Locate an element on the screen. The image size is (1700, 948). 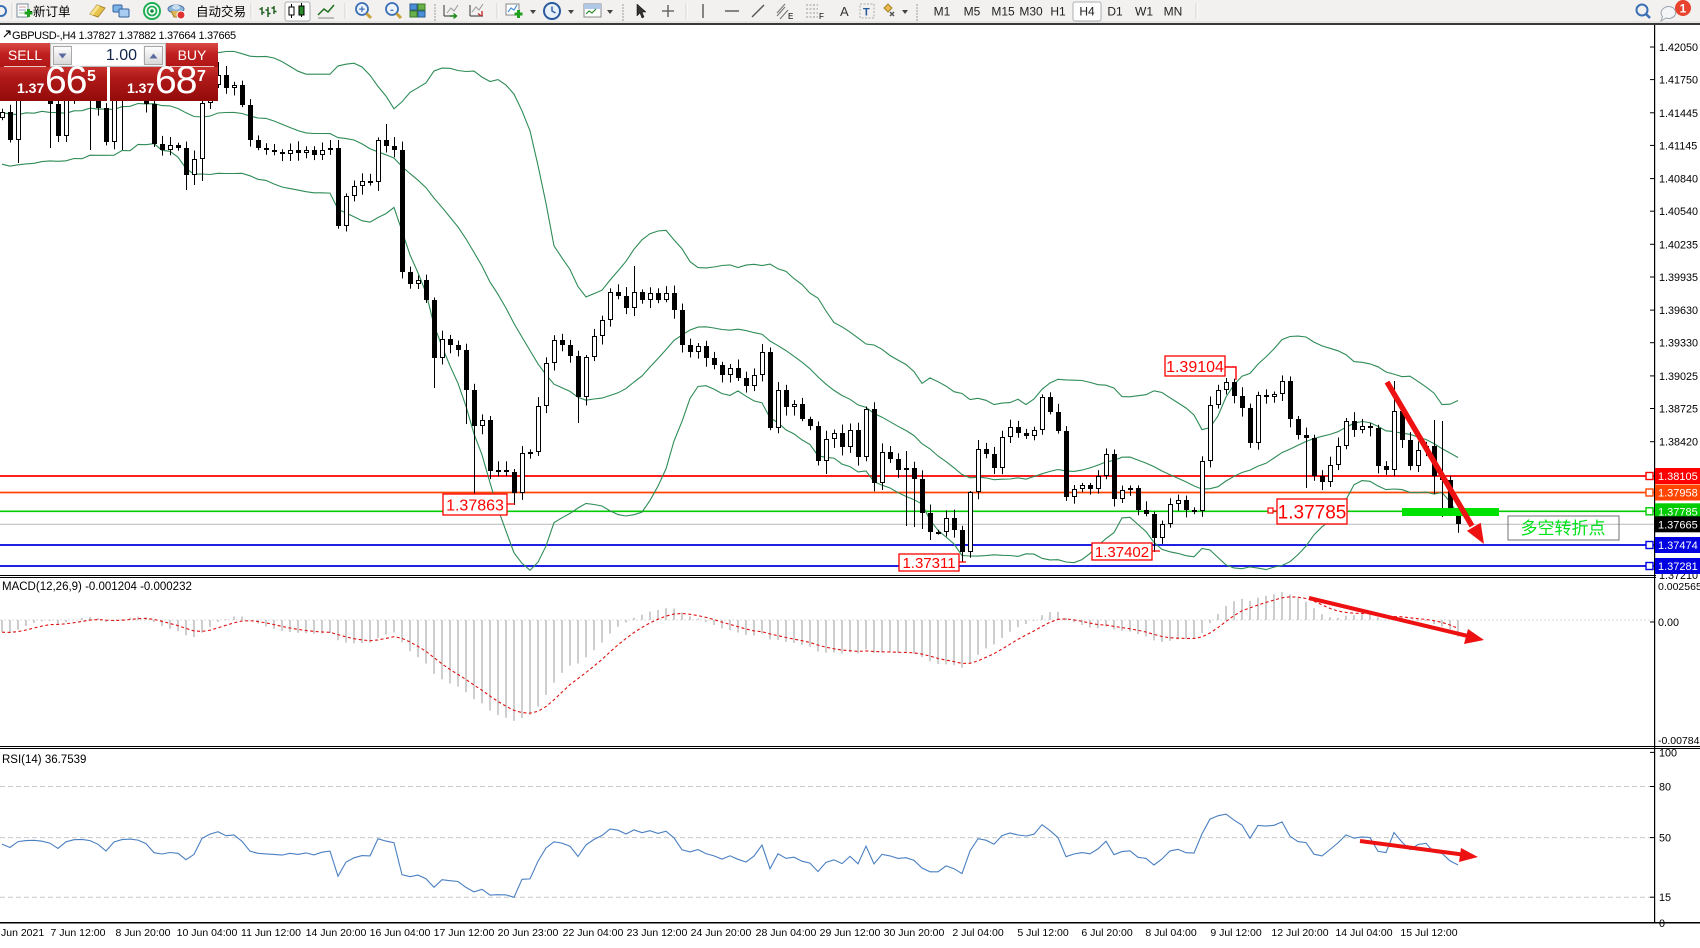
svg-text: 1.37863 is located at coordinates (475, 505).